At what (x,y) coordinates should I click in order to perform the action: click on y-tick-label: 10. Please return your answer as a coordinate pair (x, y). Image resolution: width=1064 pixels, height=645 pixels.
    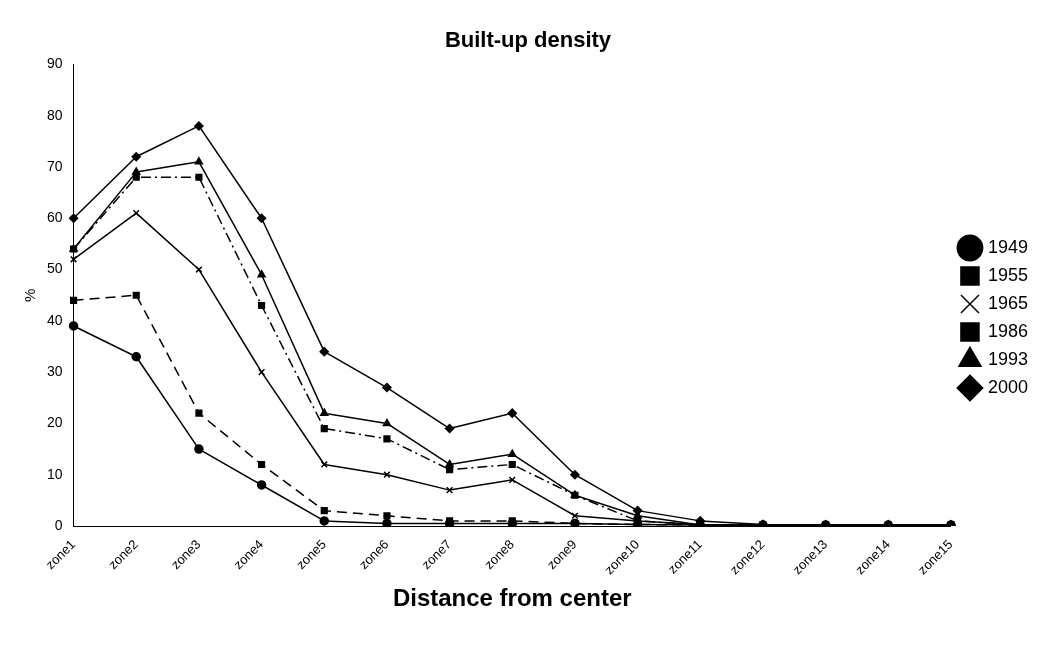
    Looking at the image, I should click on (54, 473).